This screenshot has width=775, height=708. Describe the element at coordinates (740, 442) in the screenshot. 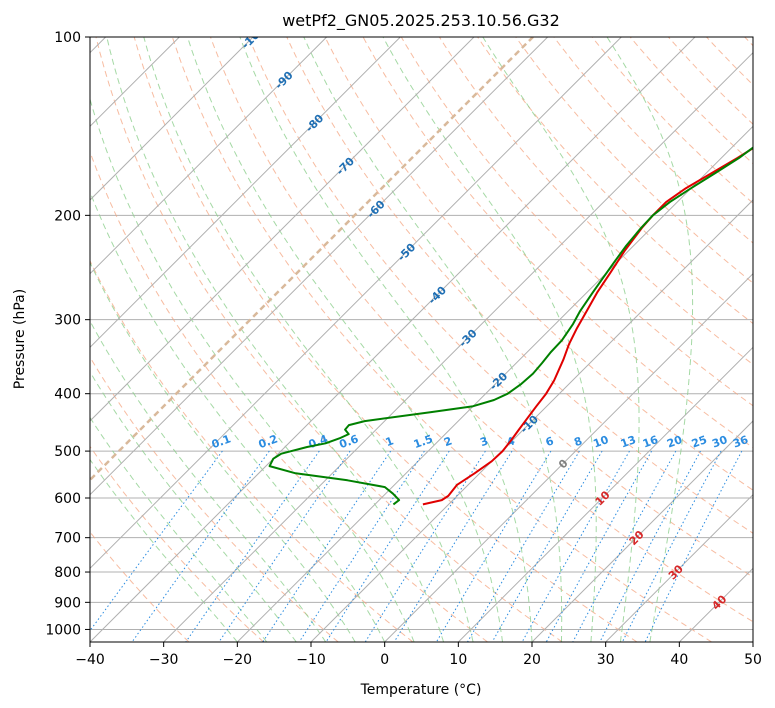

I see `mixing-ratio-label: 36` at that location.